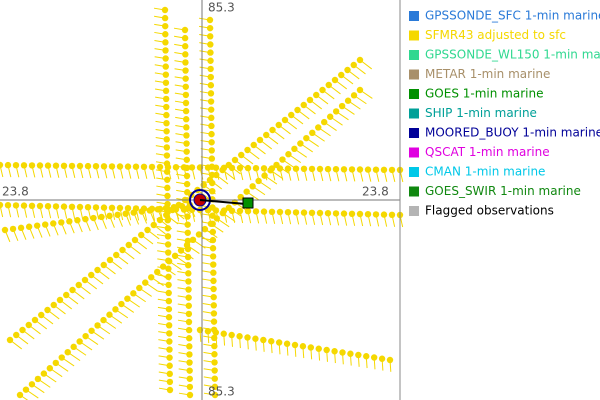  Describe the element at coordinates (487, 152) in the screenshot. I see `legend-label: QSCAT 1-min marine` at that location.